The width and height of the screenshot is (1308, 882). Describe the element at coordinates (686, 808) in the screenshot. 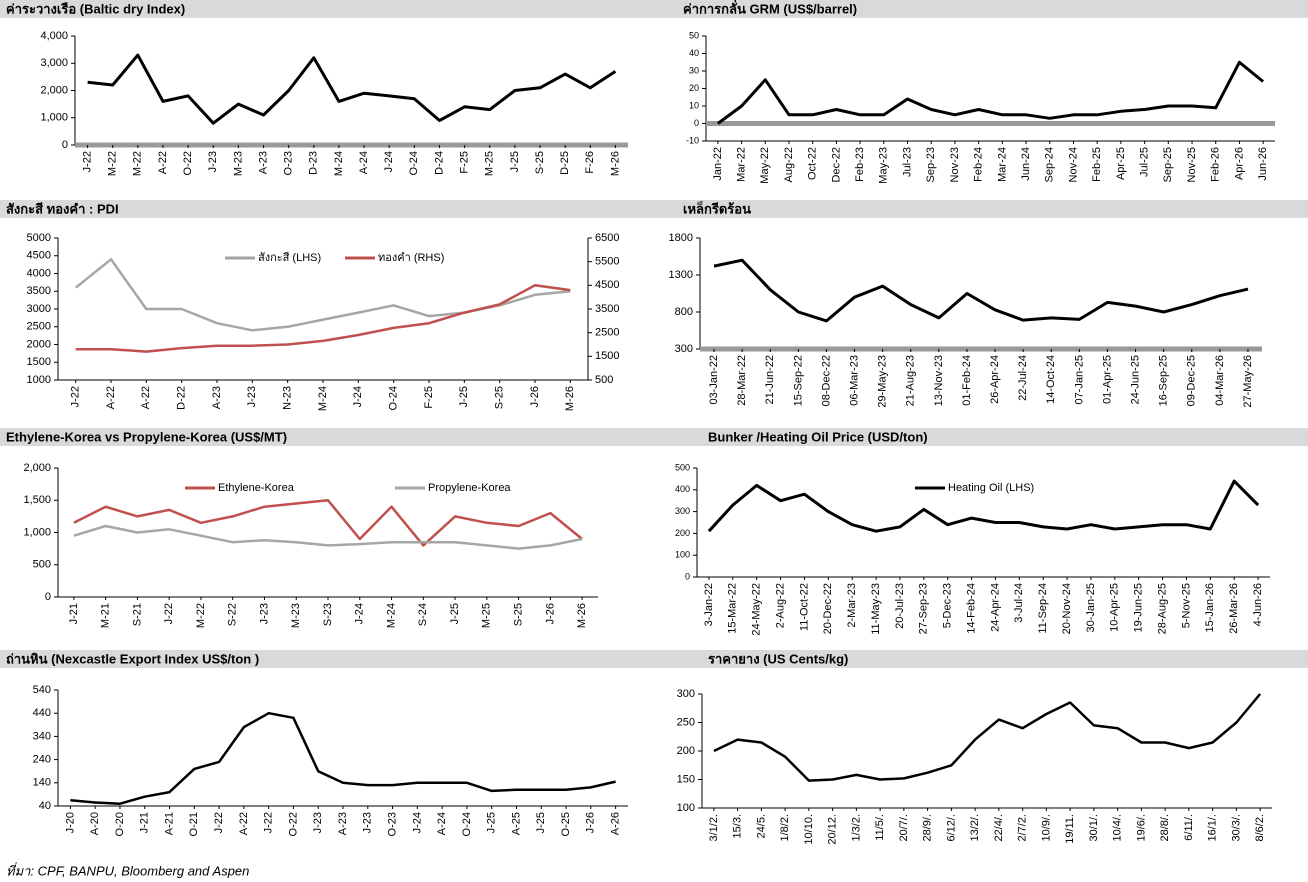

I see `y-tick-label: 100` at that location.